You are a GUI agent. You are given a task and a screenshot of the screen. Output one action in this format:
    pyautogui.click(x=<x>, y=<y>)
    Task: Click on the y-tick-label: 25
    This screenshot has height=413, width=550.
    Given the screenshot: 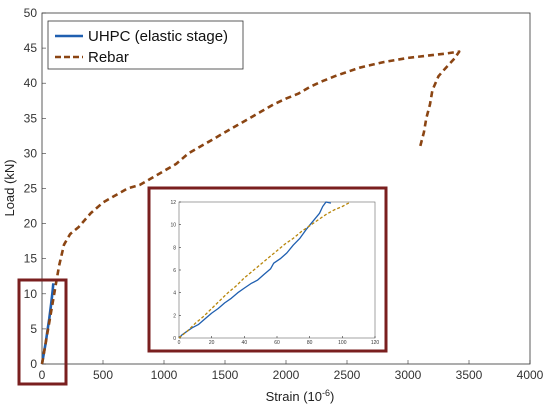 What is the action you would take?
    pyautogui.click(x=31, y=189)
    